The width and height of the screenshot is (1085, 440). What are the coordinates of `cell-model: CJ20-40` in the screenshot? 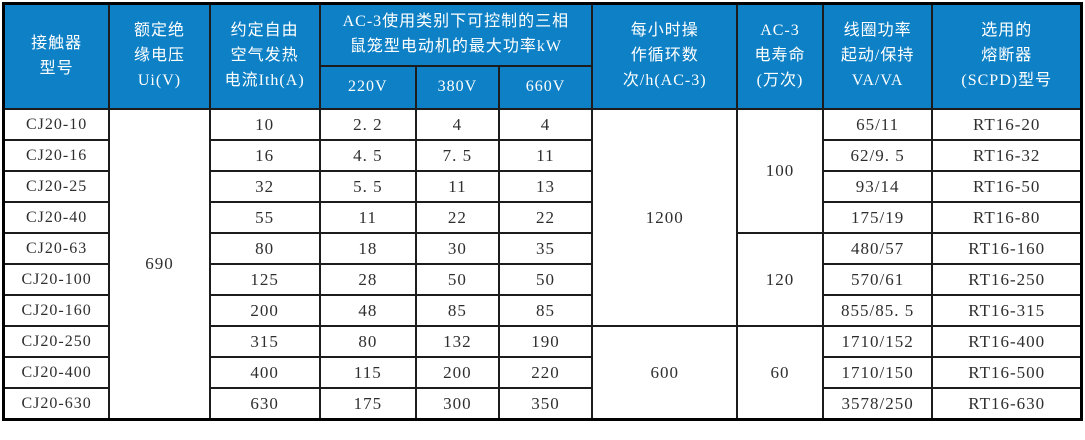 It's located at (56, 217).